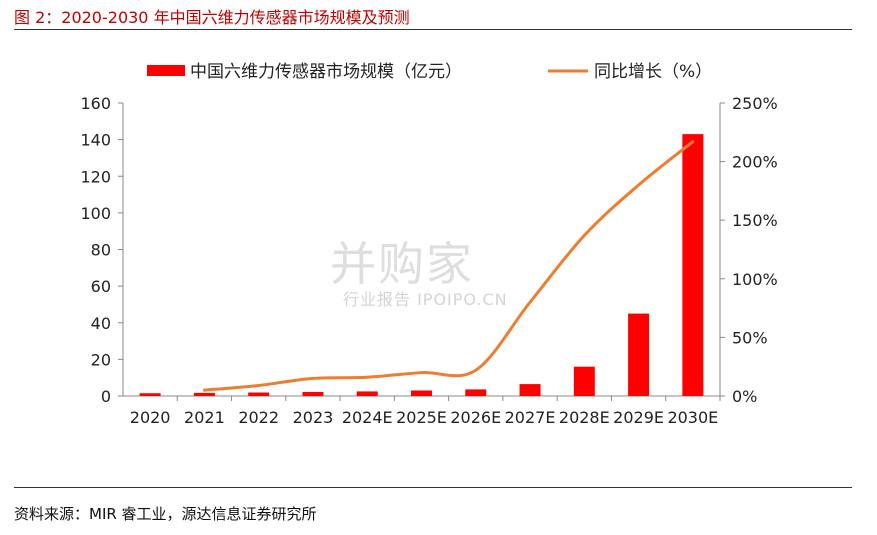 The height and width of the screenshot is (535, 877). What do you see at coordinates (313, 417) in the screenshot?
I see `x-tick-label: 2023` at bounding box center [313, 417].